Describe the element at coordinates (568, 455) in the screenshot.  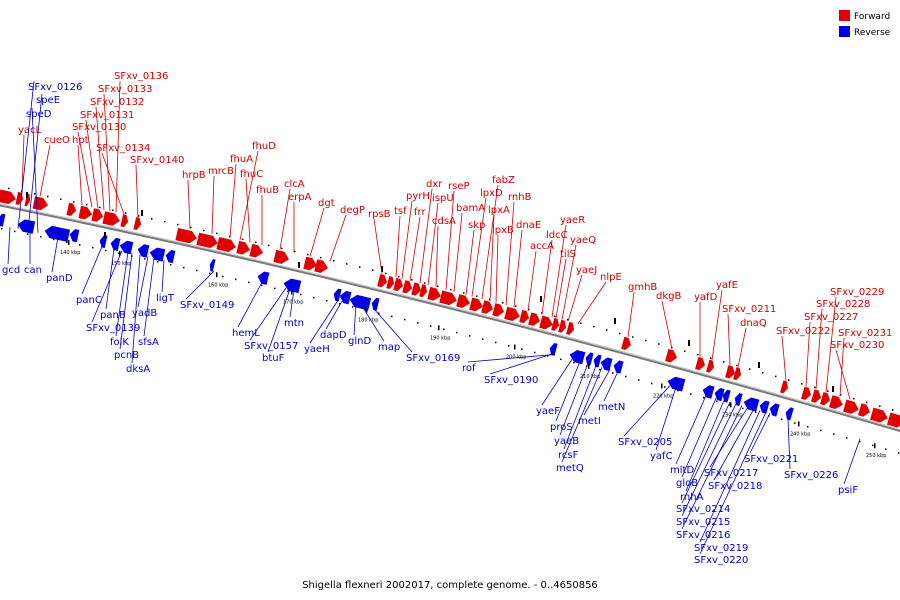
I see `gene-label-rcsf: rcsF` at that location.